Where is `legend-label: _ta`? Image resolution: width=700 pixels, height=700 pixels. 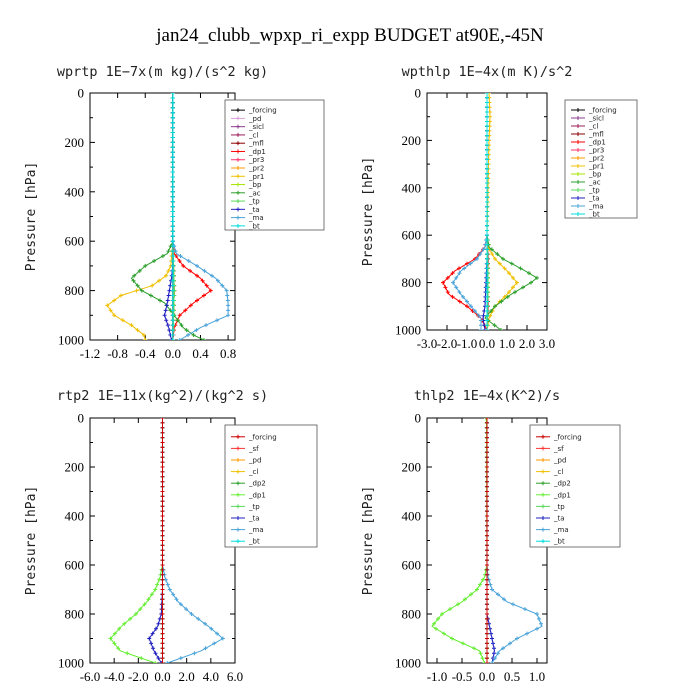
legend-label: _ta is located at coordinates (594, 199).